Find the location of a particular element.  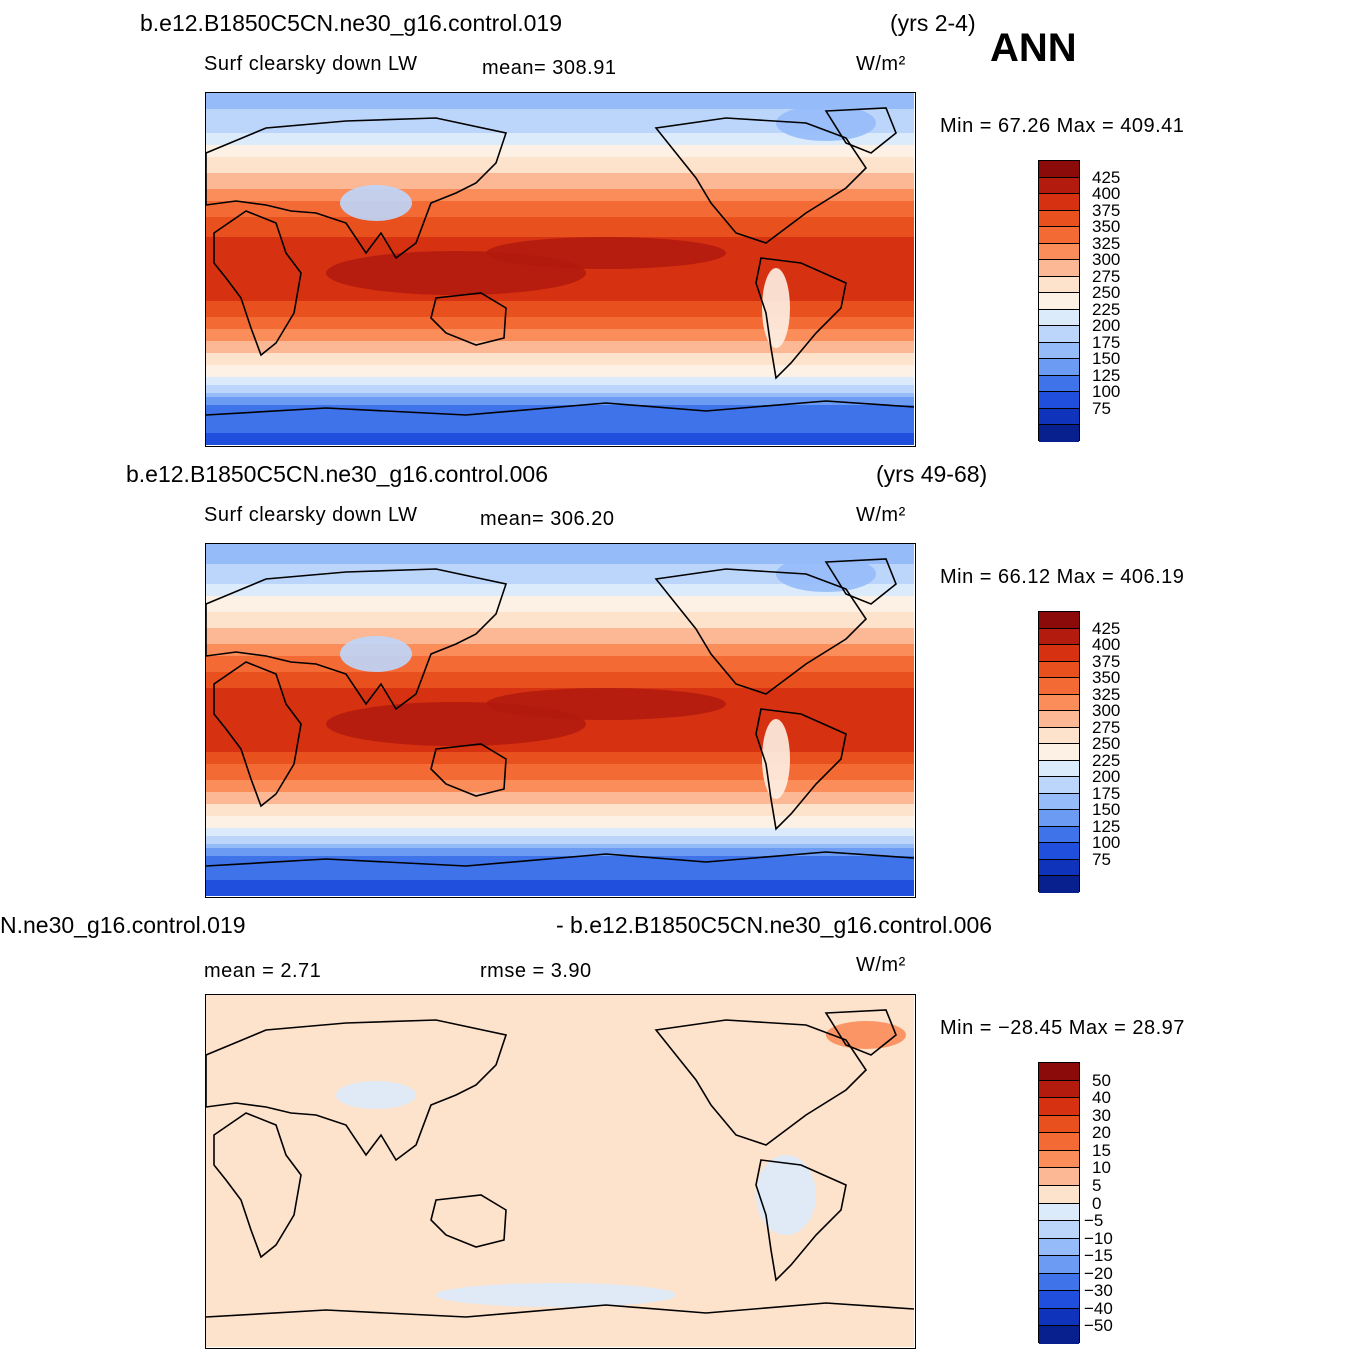

panel3-mean: mean = 2.71 is located at coordinates (263, 971).